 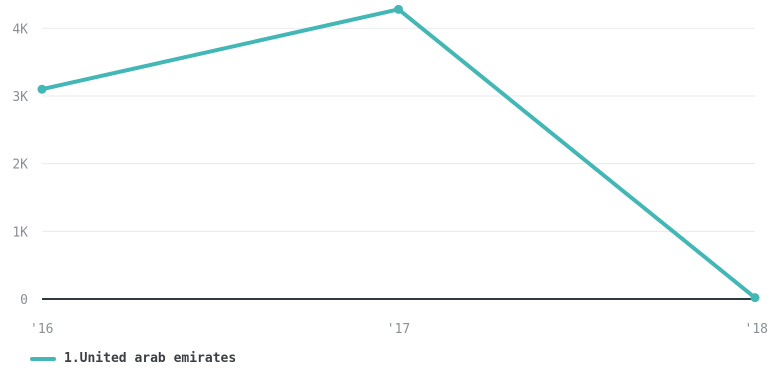 I want to click on y-axis-ticks: 0 1K 2K 3K 4K, so click(x=20, y=165).